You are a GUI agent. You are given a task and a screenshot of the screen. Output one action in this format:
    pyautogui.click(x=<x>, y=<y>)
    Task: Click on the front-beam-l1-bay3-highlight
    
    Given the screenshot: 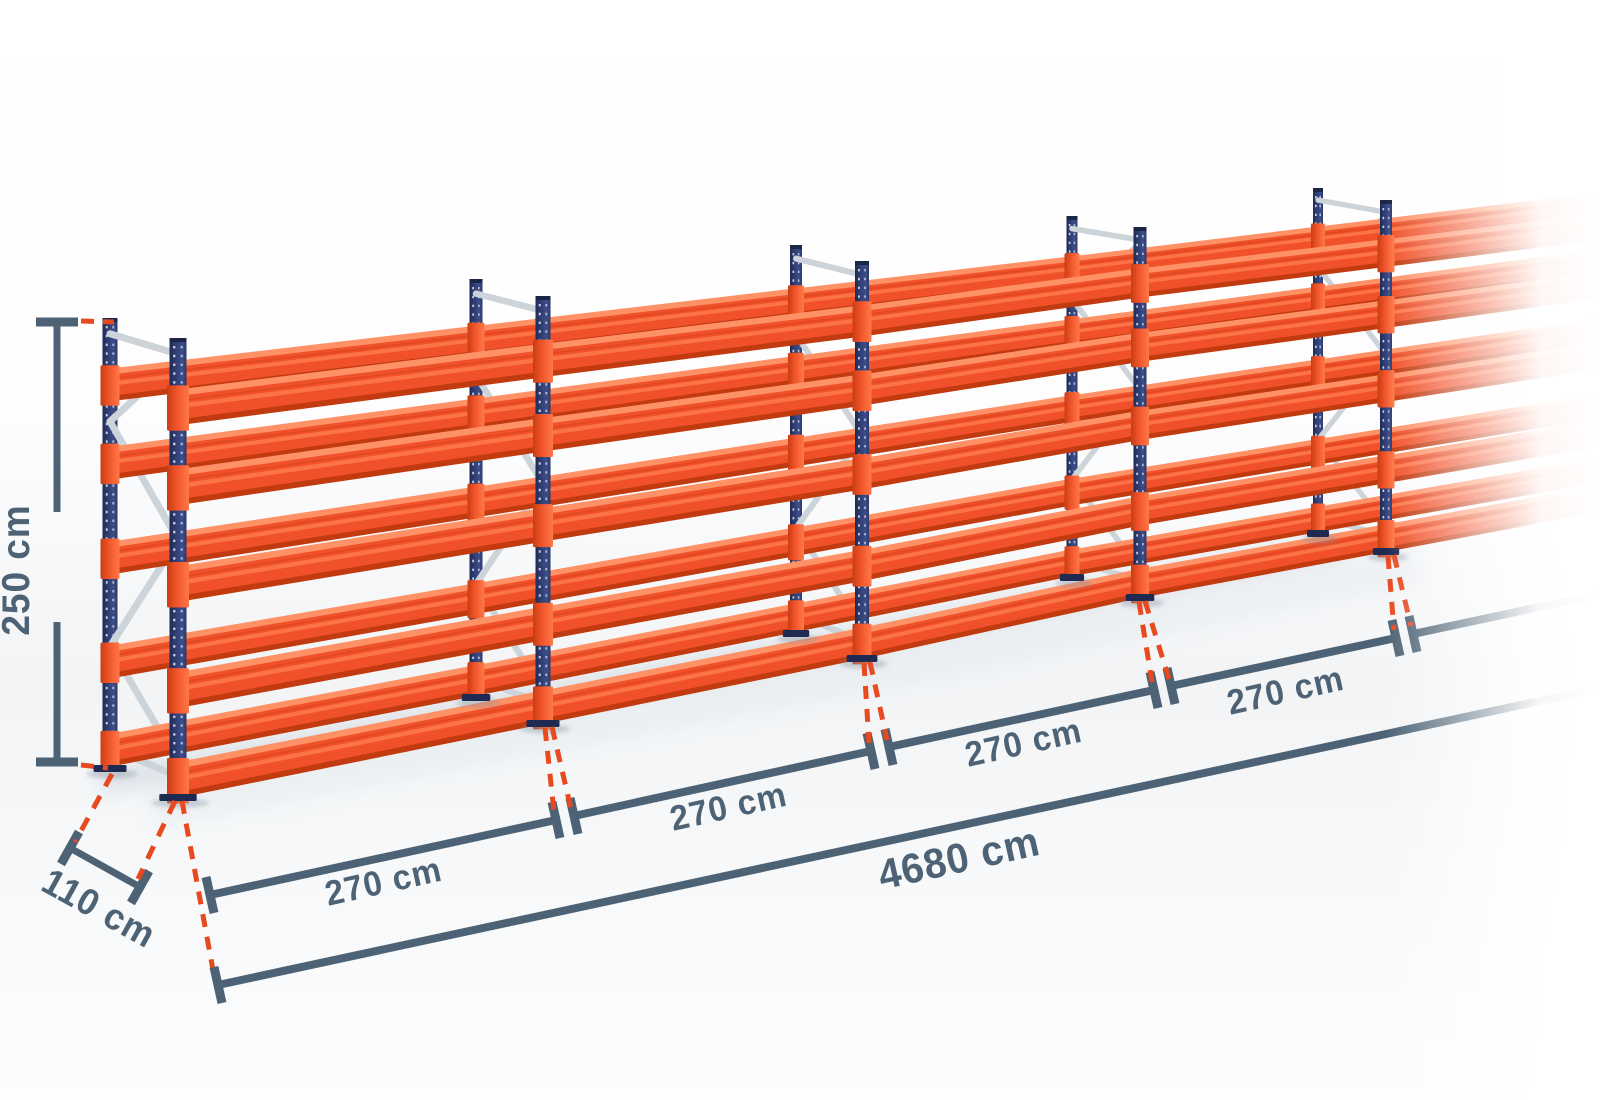 What is the action you would take?
    pyautogui.click(x=1001, y=290)
    